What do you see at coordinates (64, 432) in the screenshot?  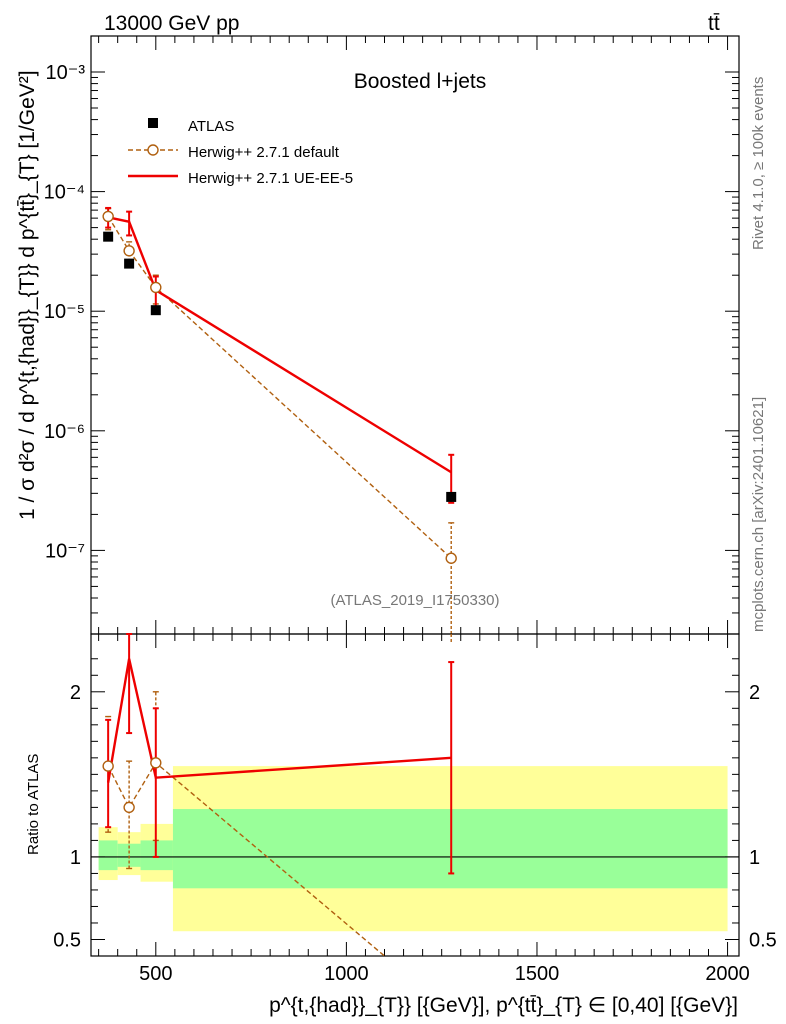 I see `main-y-tick-label: 10⁻⁶` at bounding box center [64, 432].